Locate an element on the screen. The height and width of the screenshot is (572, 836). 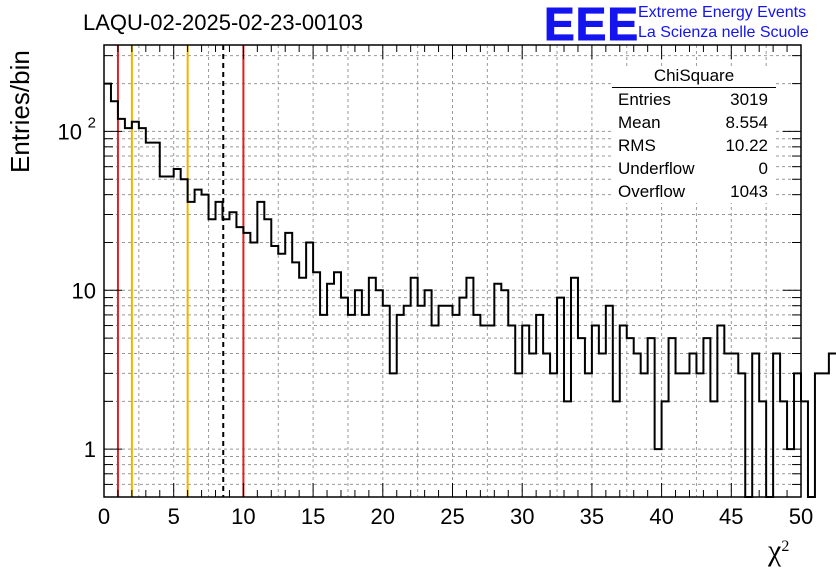
eee-logo: EEE is located at coordinates (591, 25).